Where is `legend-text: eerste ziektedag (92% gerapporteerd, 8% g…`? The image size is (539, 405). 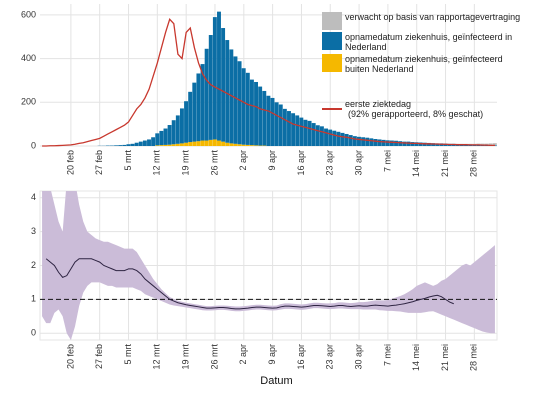 legend-text: eerste ziektedag (92% gerapporteerd, 8% g… is located at coordinates (436, 109).